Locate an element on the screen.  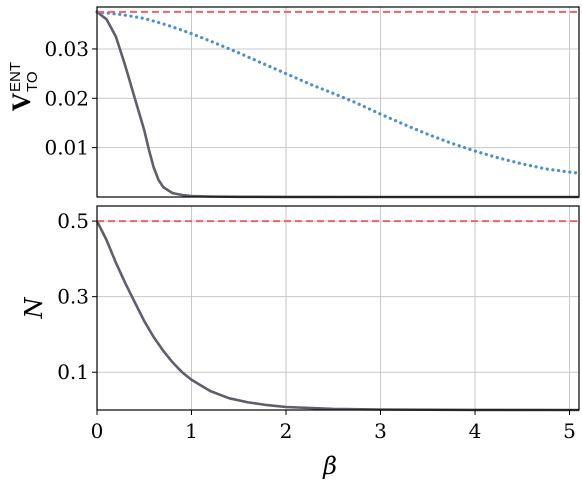
top-y-ticks: 0.01 0.02 0.03 is located at coordinates (70, 98).